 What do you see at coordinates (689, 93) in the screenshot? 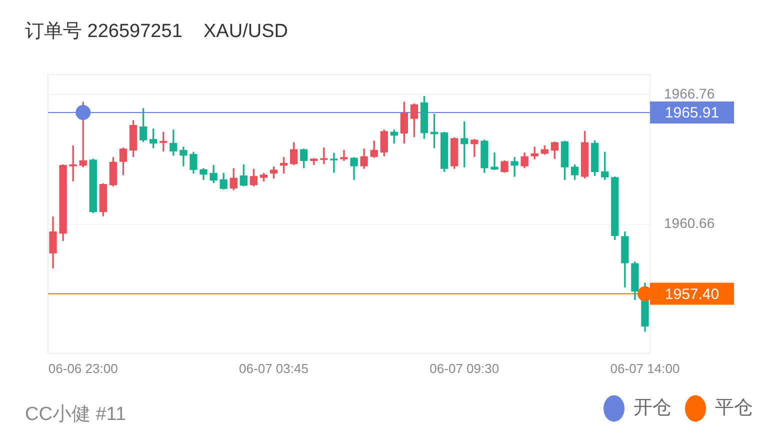
I see `y-tick-label: 1966.76` at bounding box center [689, 93].